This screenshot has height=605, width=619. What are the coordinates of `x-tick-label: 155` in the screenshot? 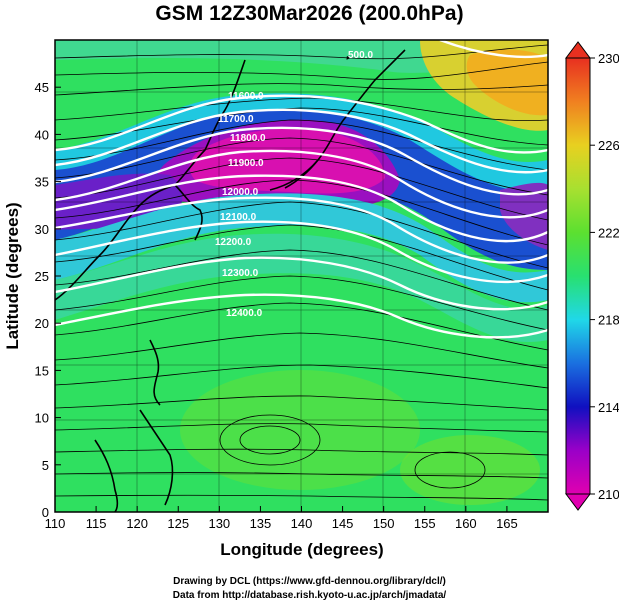 It's located at (425, 523).